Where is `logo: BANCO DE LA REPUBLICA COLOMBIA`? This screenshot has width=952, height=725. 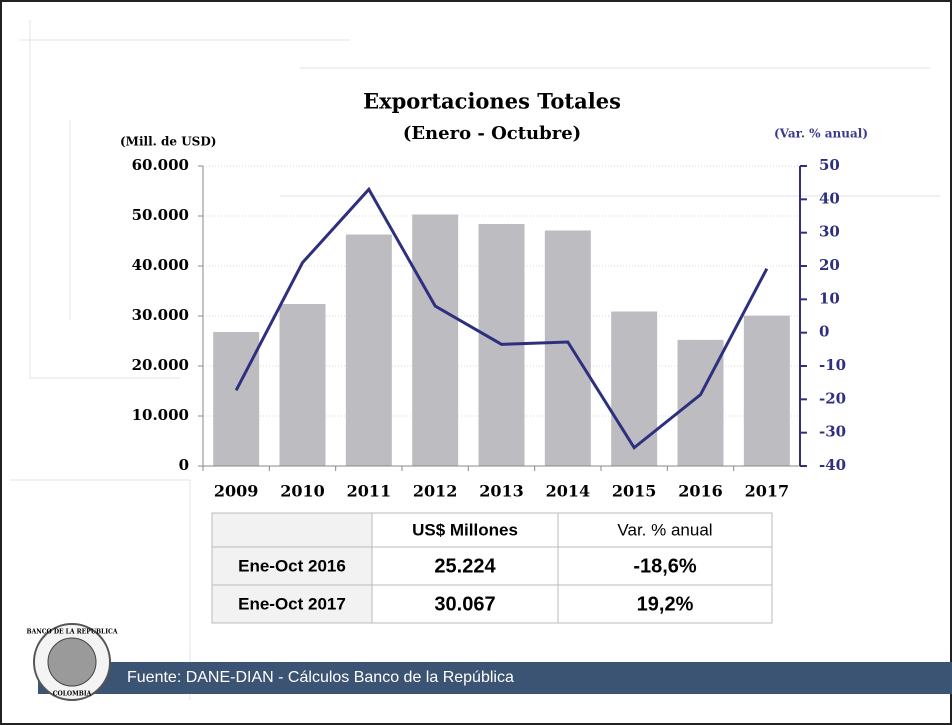 logo: BANCO DE LA REPUBLICA COLOMBIA is located at coordinates (72, 662).